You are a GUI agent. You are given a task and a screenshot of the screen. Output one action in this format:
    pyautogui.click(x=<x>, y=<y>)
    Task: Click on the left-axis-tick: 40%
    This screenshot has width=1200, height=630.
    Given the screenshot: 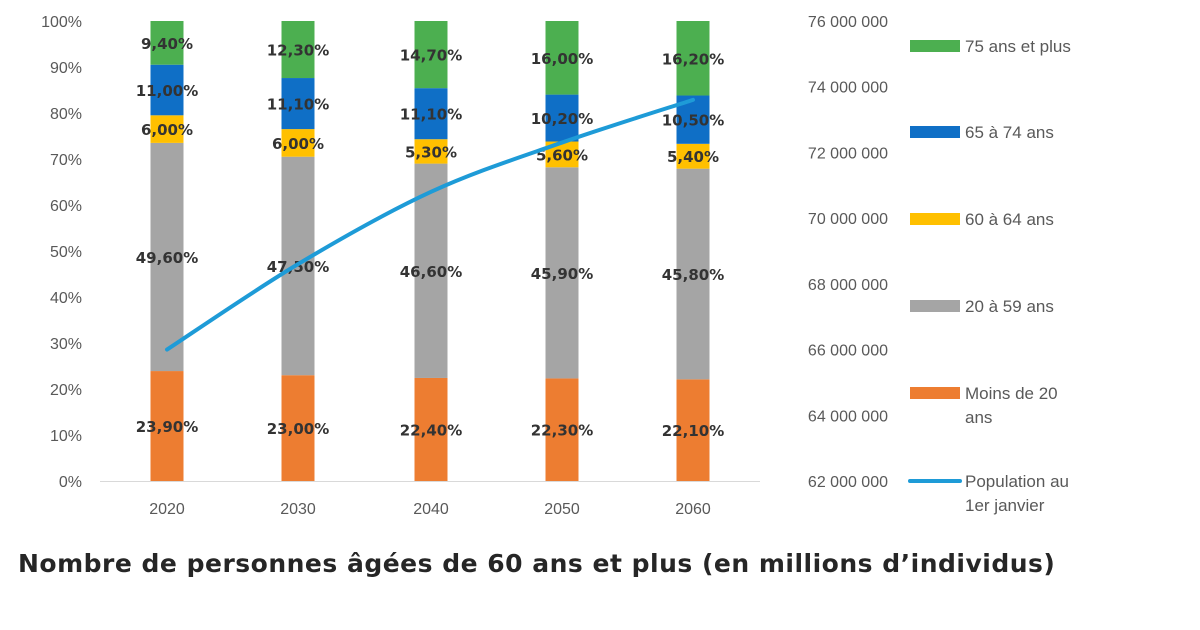 What is the action you would take?
    pyautogui.click(x=66, y=298)
    